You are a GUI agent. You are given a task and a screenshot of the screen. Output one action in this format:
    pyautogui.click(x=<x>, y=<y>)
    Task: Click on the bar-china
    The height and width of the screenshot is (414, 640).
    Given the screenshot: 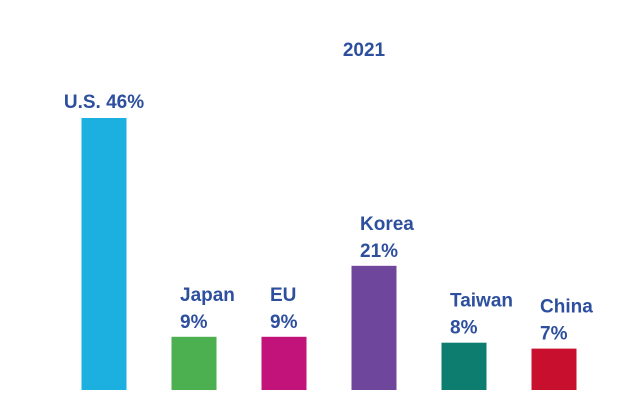 What is the action you would take?
    pyautogui.click(x=554, y=369)
    